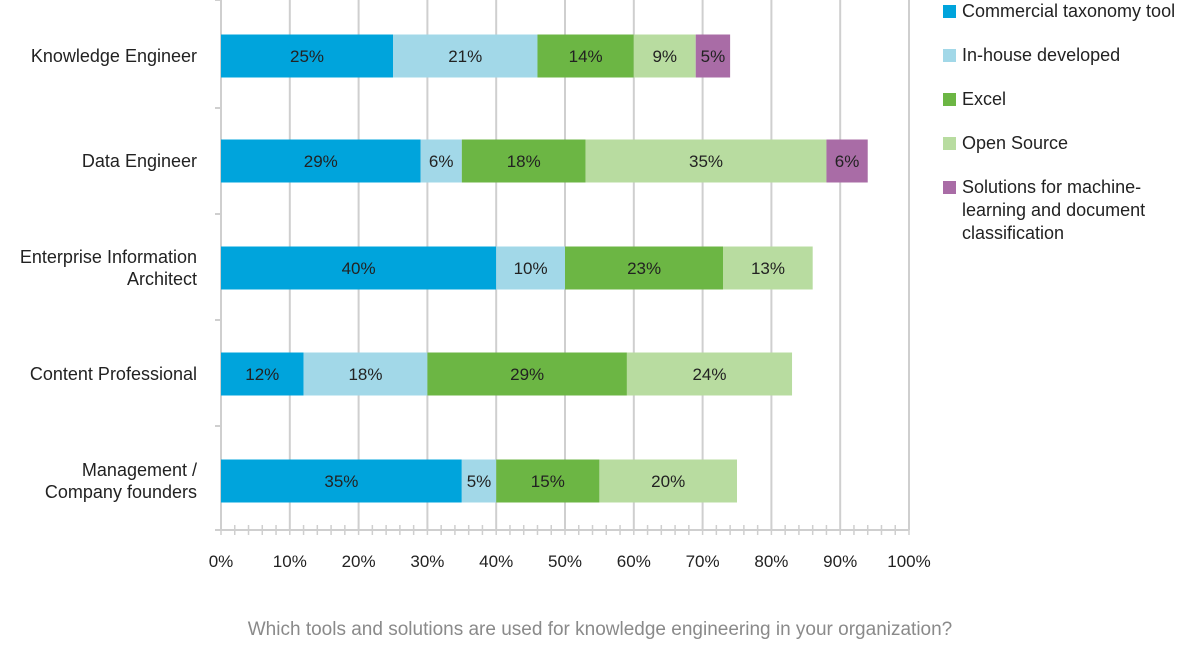 The height and width of the screenshot is (646, 1200). I want to click on bar-value-label: 24%, so click(709, 374).